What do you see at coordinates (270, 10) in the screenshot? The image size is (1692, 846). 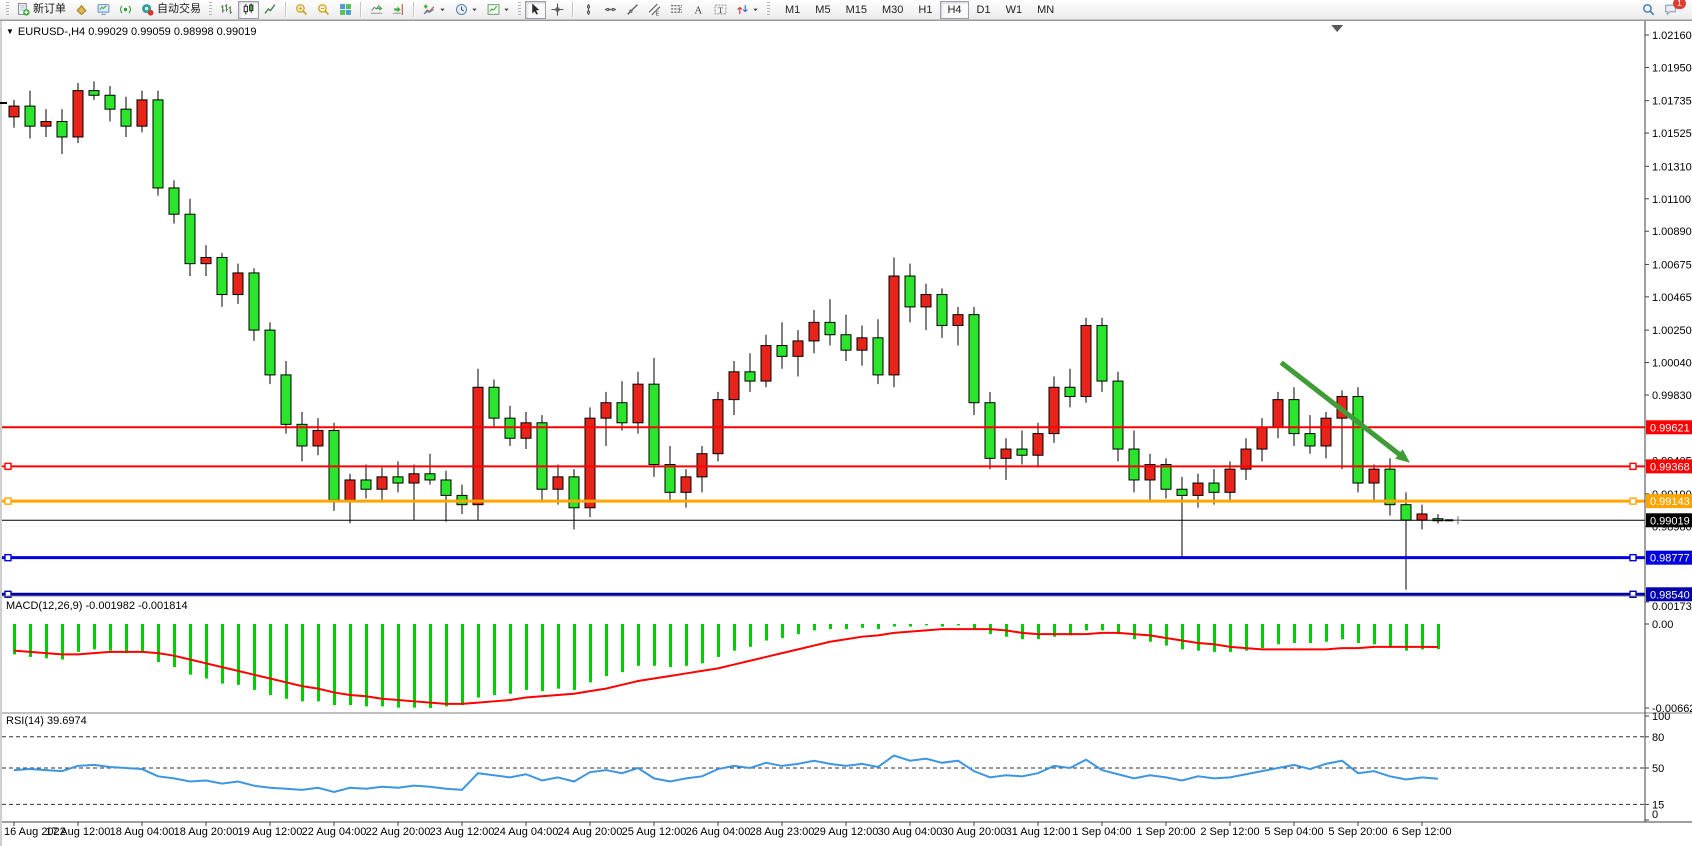 I see `line-chart-button` at bounding box center [270, 10].